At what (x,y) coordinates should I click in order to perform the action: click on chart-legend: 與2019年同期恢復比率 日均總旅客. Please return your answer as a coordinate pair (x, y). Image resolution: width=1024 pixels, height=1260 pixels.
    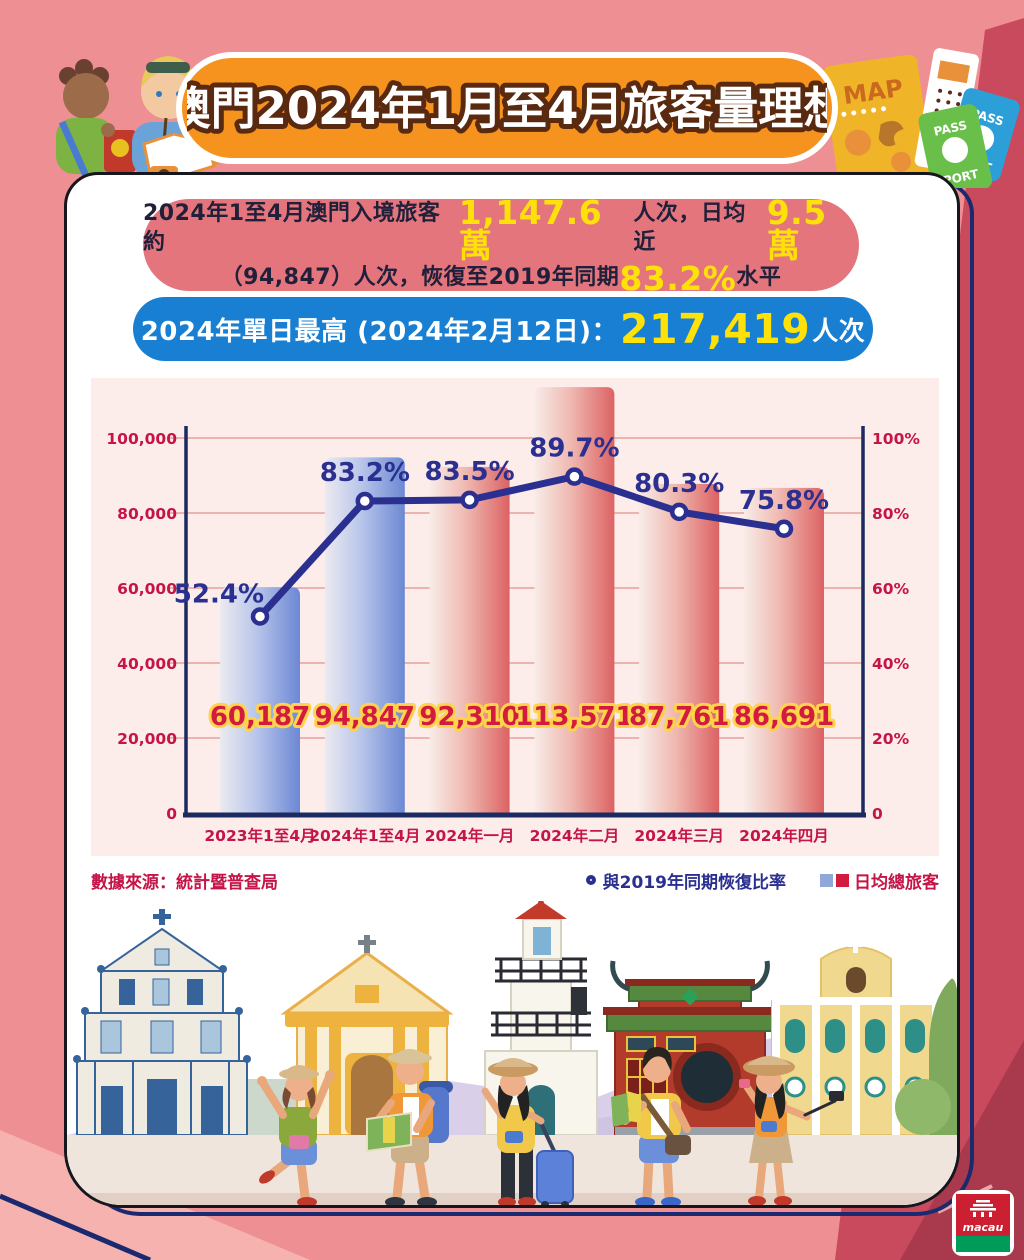
    Looking at the image, I should click on (762, 880).